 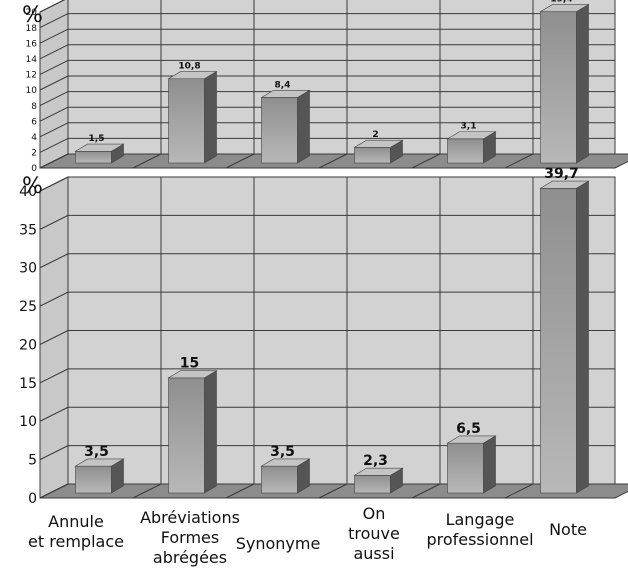 What do you see at coordinates (32, 461) in the screenshot?
I see `y-tick-label: 5` at bounding box center [32, 461].